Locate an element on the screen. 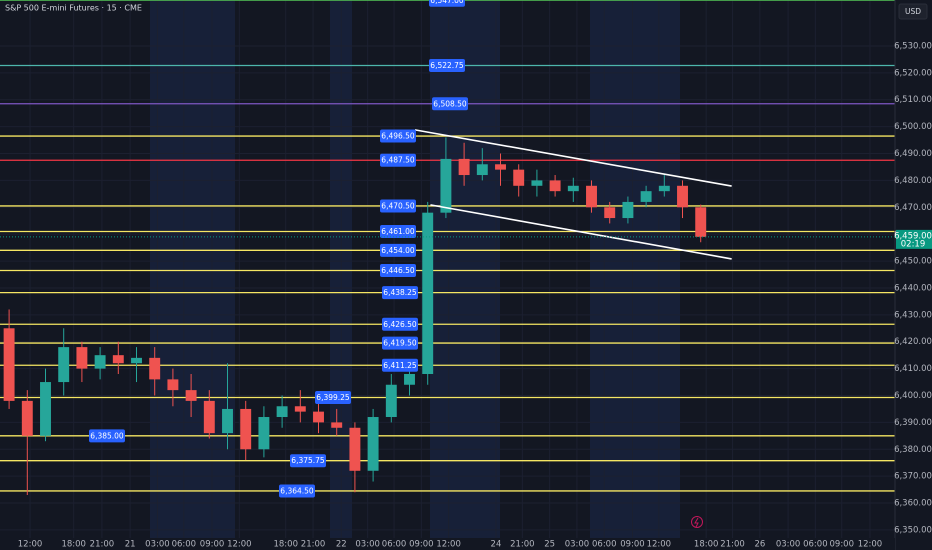 This screenshot has width=932, height=550. y-tick-label: 6,410.00 is located at coordinates (913, 369).